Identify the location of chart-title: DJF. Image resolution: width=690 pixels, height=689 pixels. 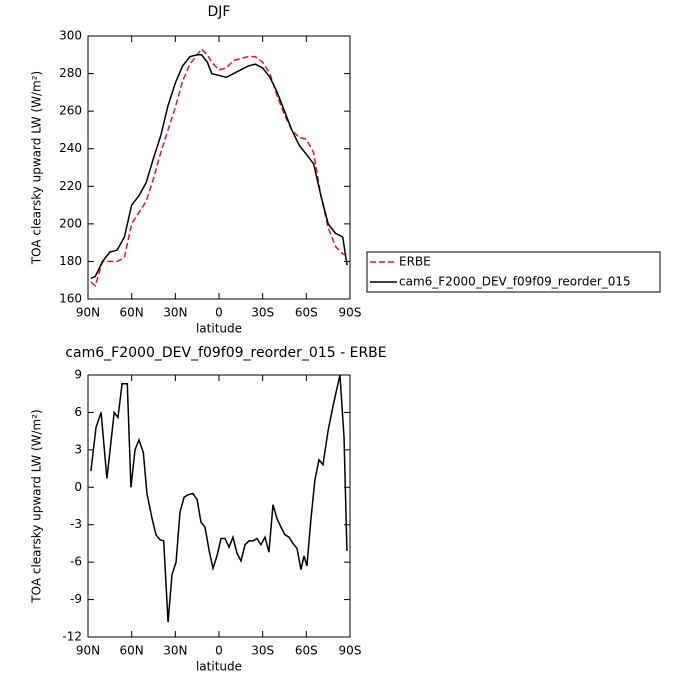
(219, 12).